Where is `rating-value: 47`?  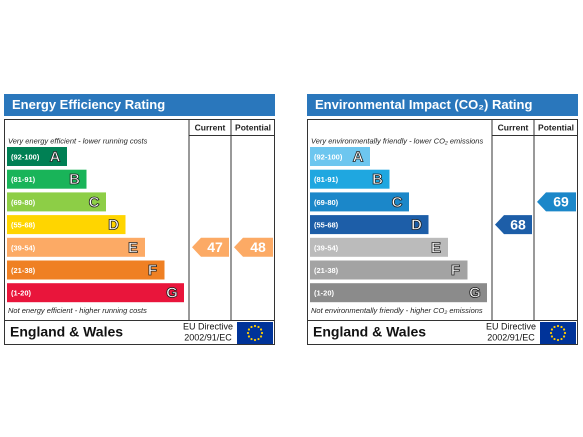
rating-value: 47 is located at coordinates (215, 247).